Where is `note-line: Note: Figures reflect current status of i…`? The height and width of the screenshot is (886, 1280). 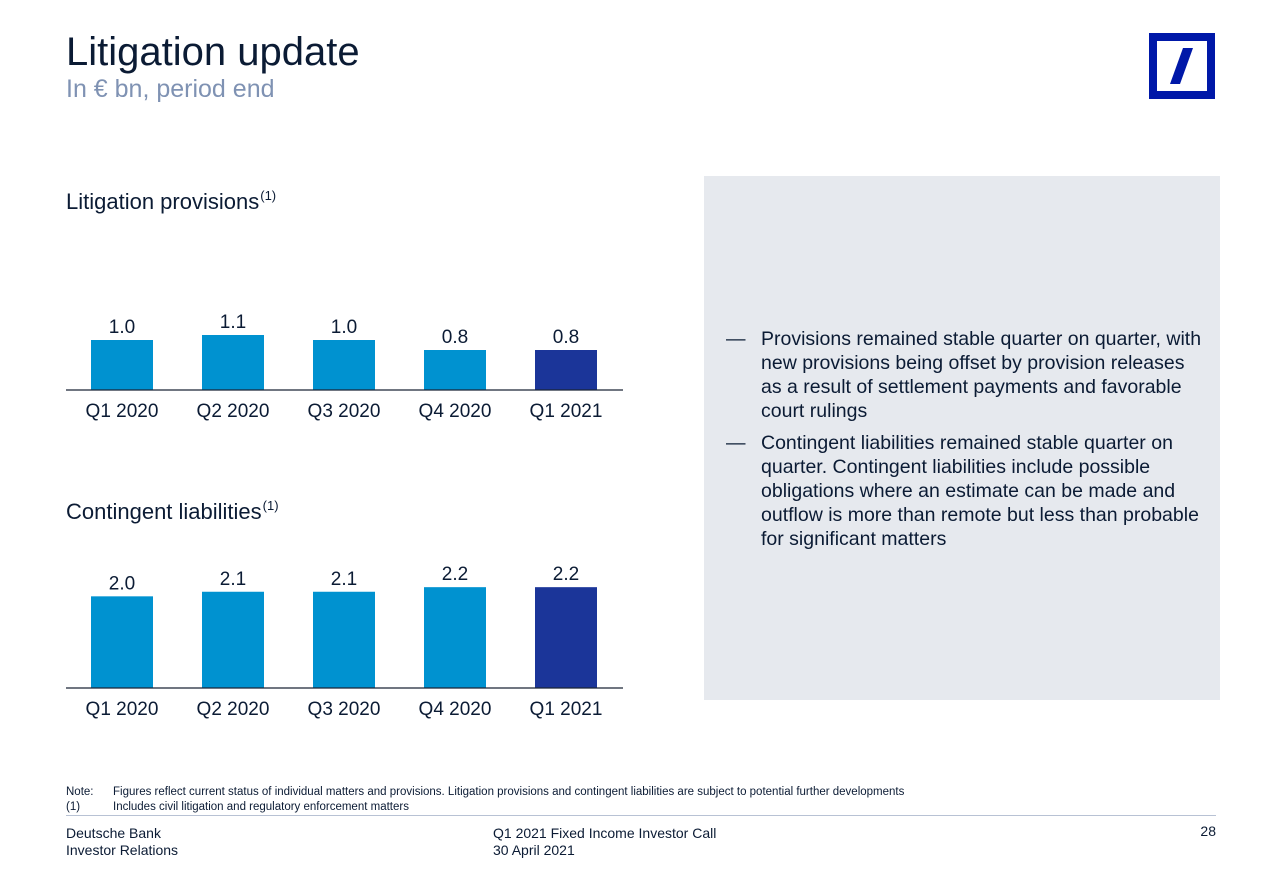
note-line: Note: Figures reflect current status of i… is located at coordinates (485, 792).